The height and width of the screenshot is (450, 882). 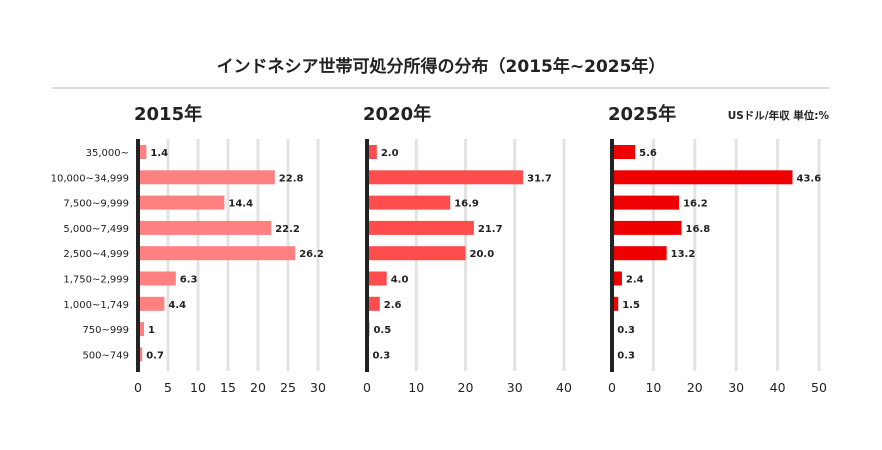 What do you see at coordinates (648, 153) in the screenshot?
I see `value-label: 5.6` at bounding box center [648, 153].